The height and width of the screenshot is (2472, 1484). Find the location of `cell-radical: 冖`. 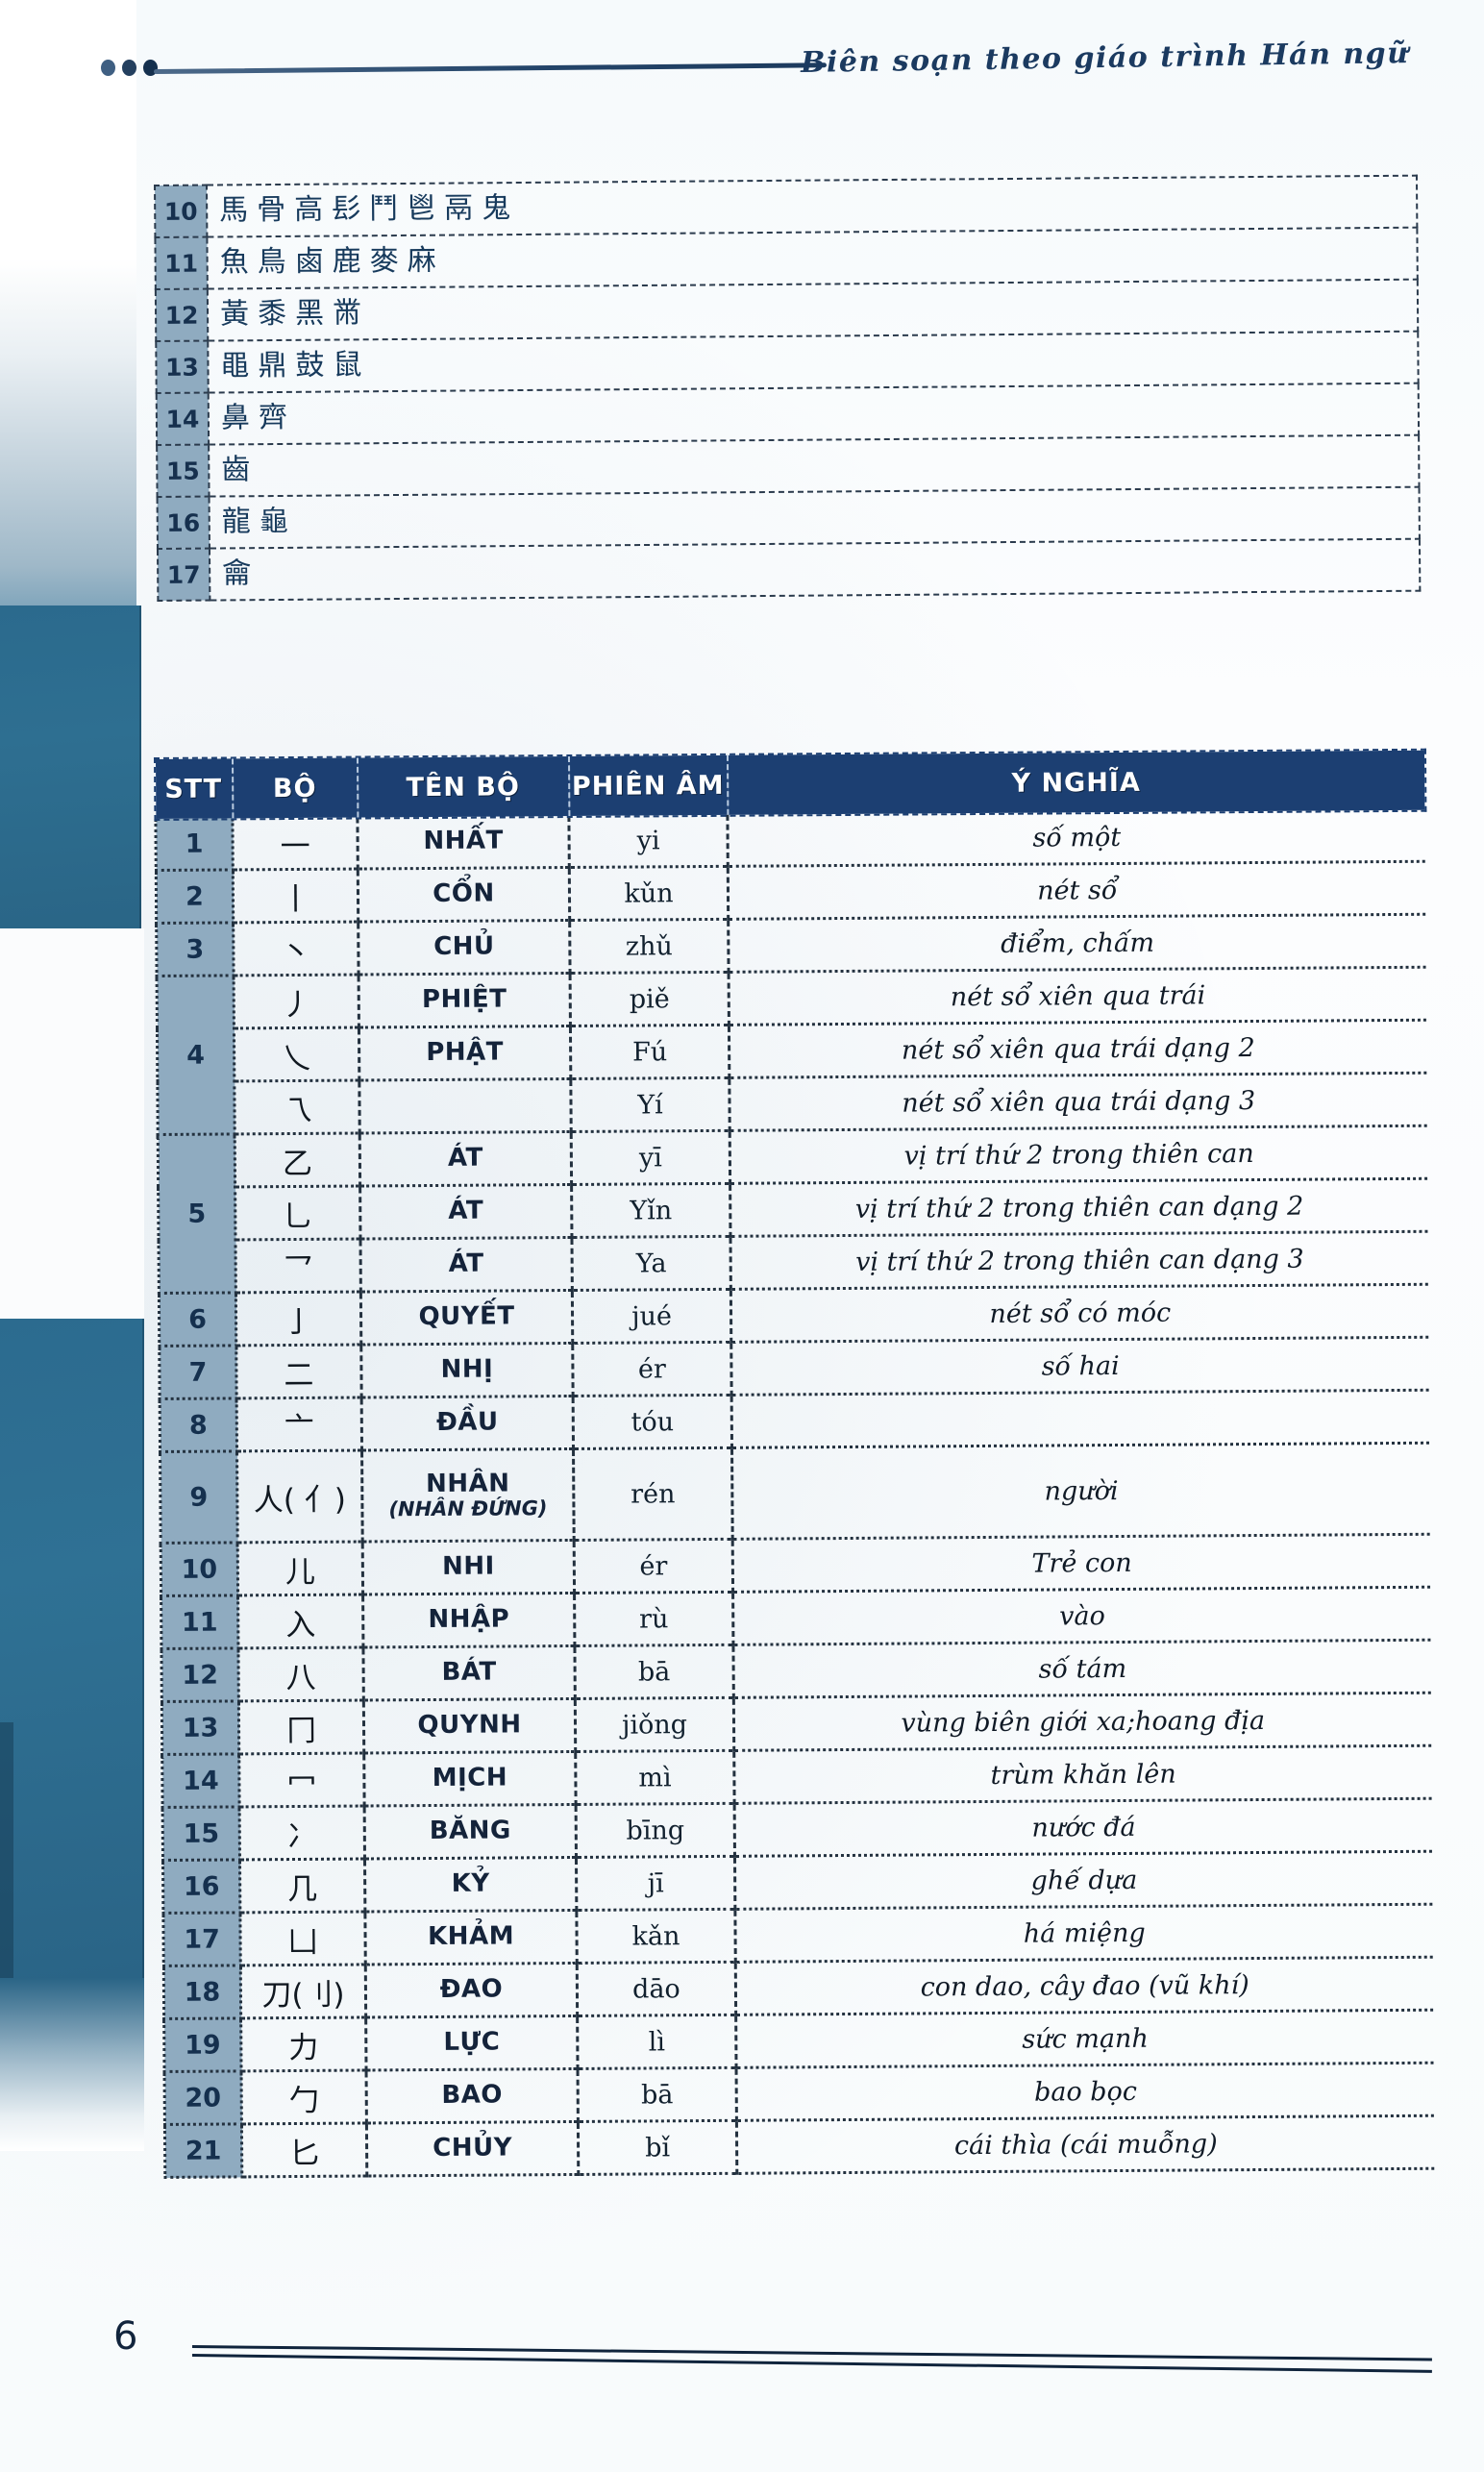

cell-radical: 冖 is located at coordinates (301, 1779).